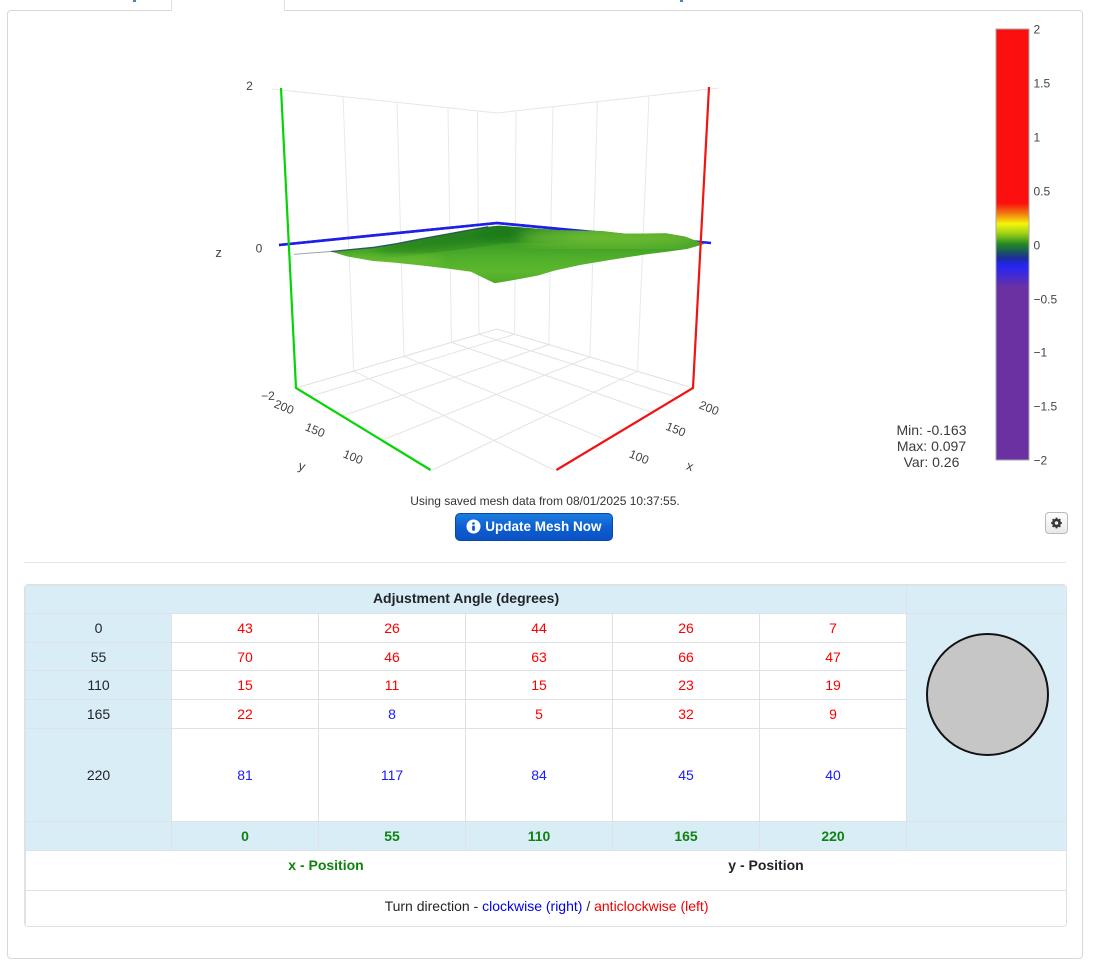  What do you see at coordinates (1042, 84) in the screenshot?
I see `svg-text: 1.5` at bounding box center [1042, 84].